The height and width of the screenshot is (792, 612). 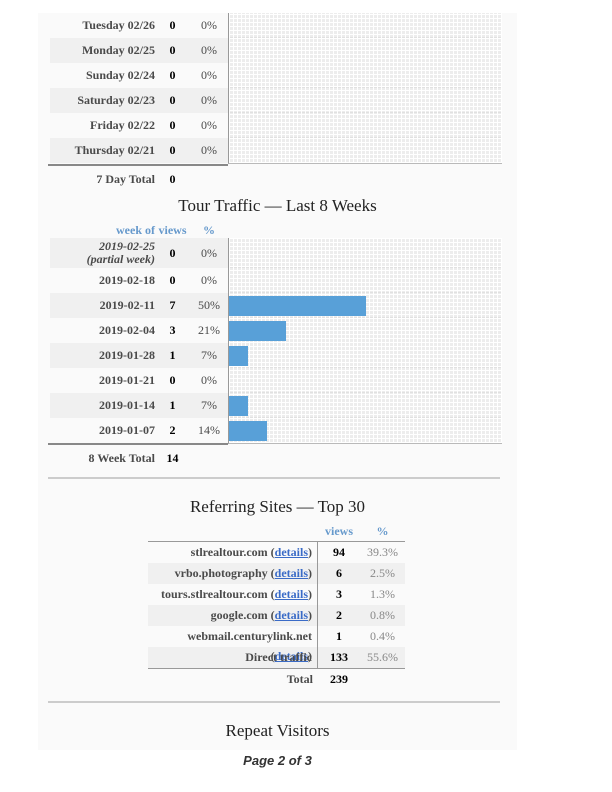 I want to click on referring-table-header: views %, so click(x=276, y=531).